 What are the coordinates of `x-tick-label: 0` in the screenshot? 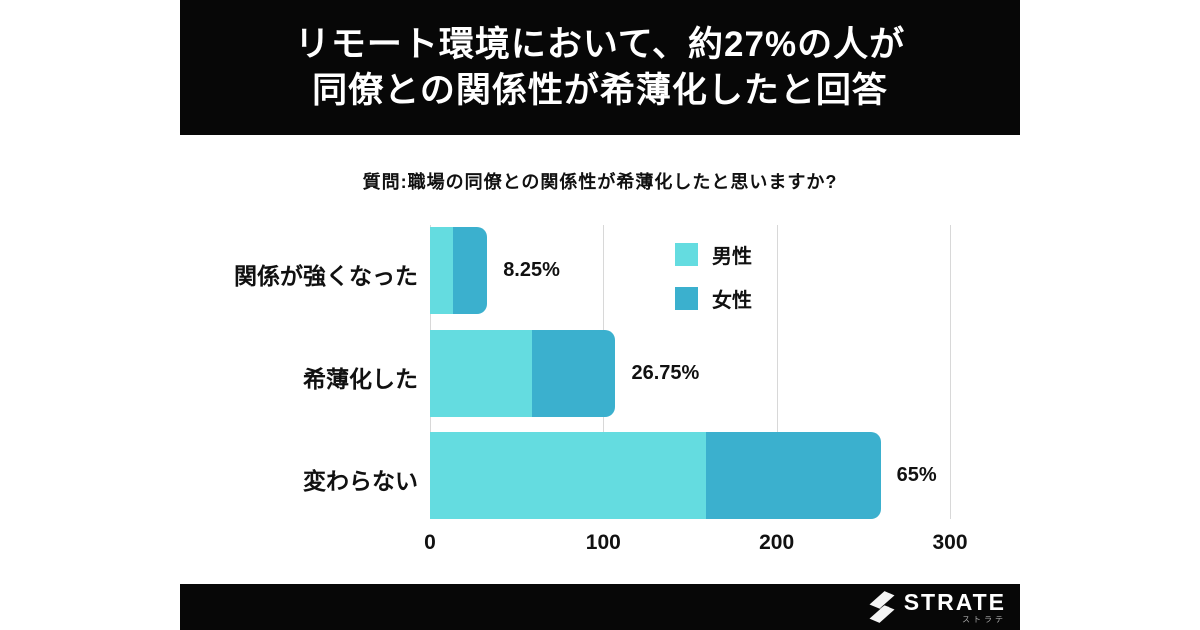 It's located at (430, 542).